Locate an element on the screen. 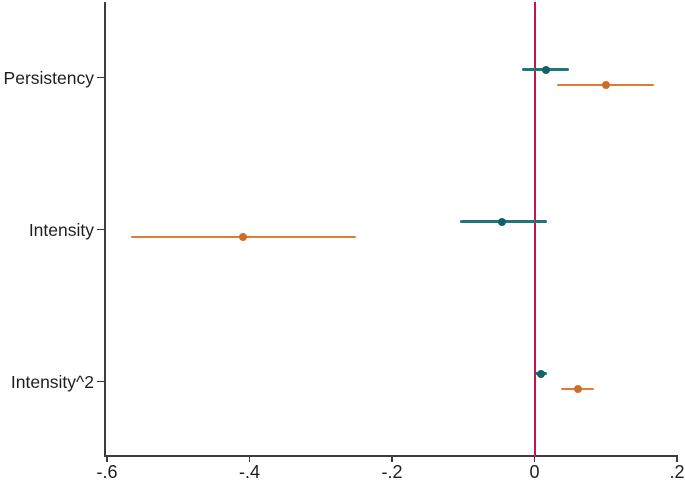 The width and height of the screenshot is (685, 487). y-category-label: Persistency is located at coordinates (48, 77).